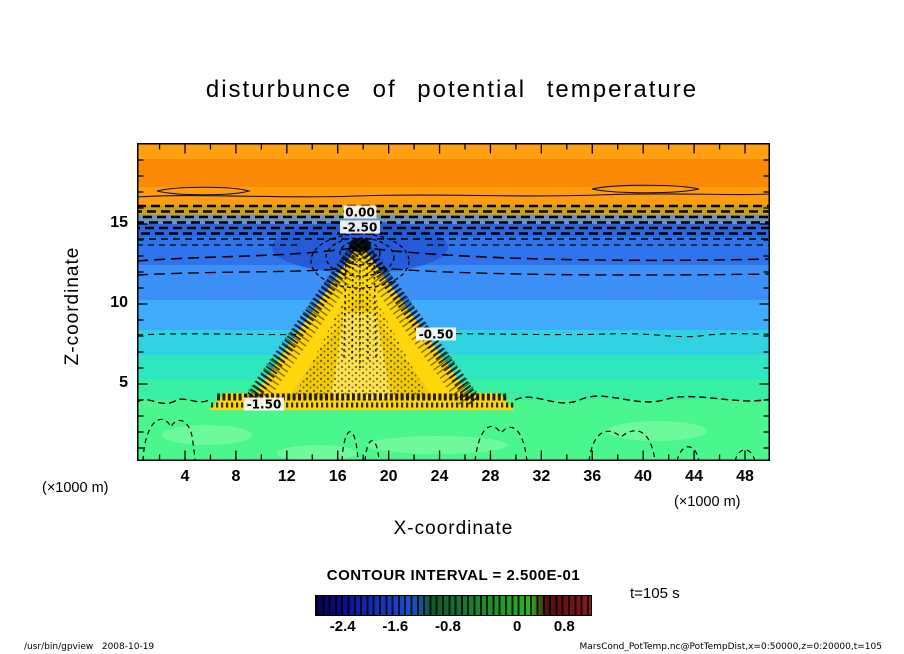 The image size is (904, 654). Describe the element at coordinates (643, 476) in the screenshot. I see `x-axis-tick-label: 40` at that location.